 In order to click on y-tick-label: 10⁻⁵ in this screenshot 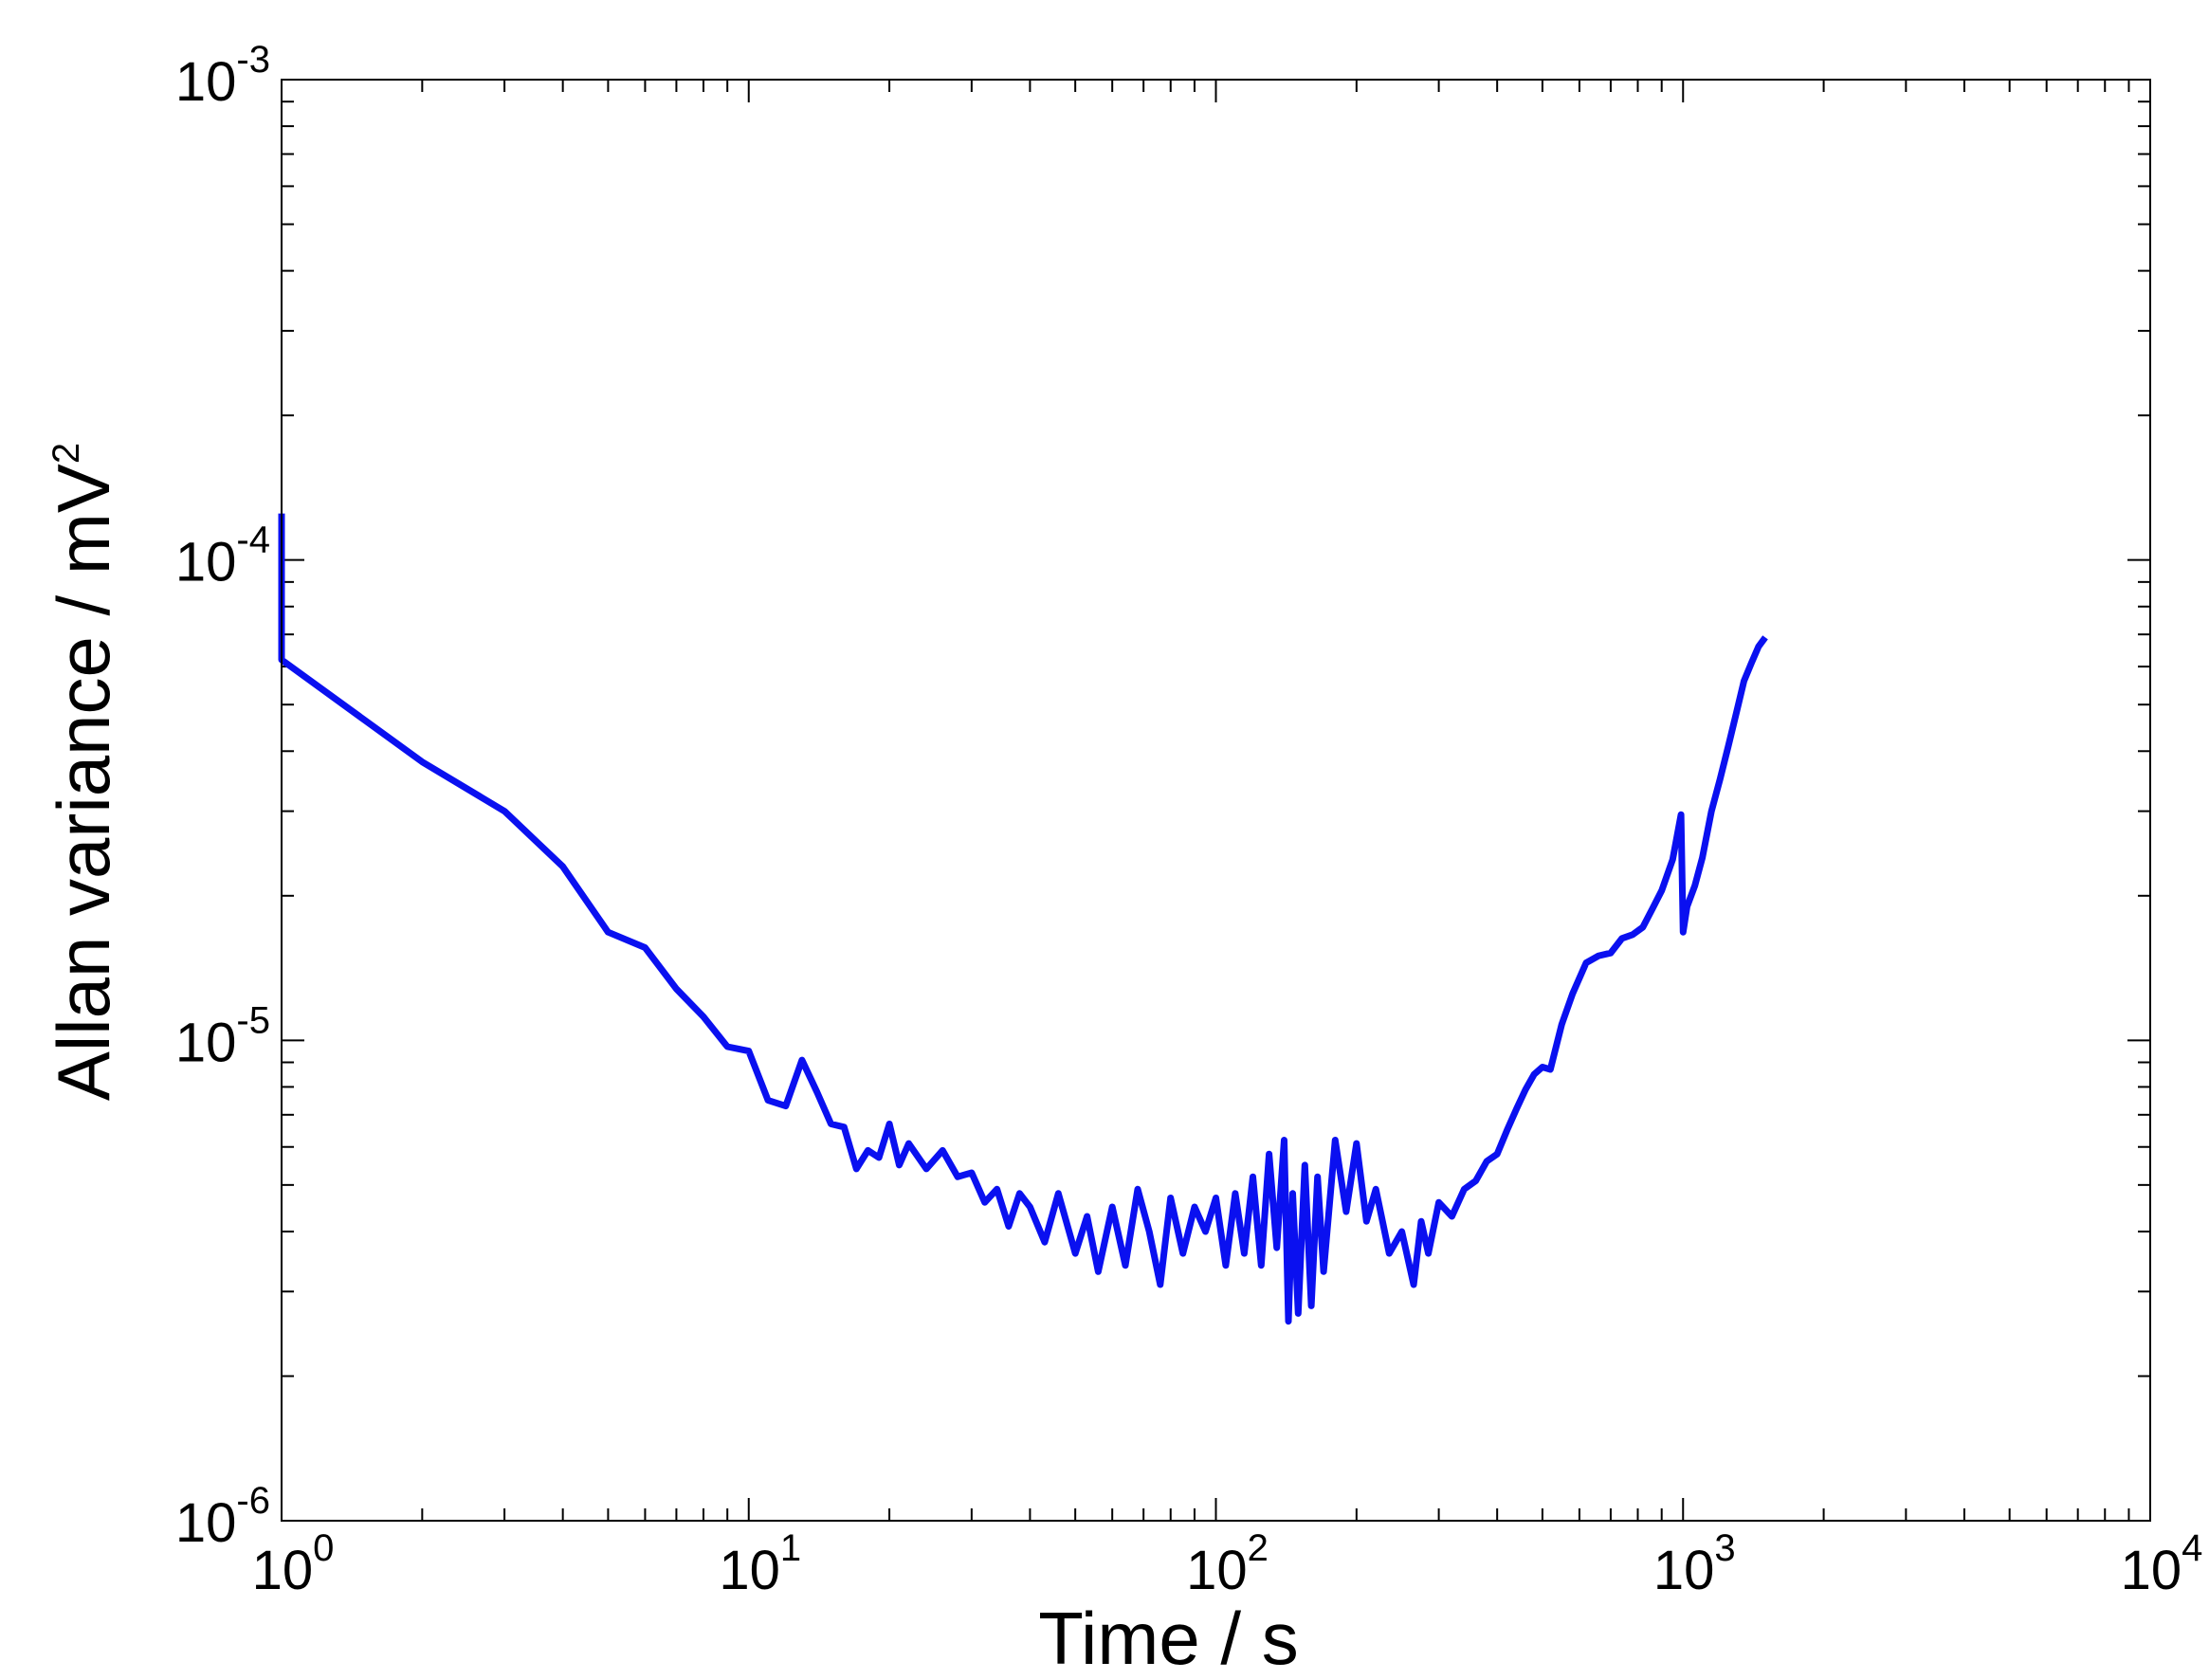, I will do `click(222, 1036)`.